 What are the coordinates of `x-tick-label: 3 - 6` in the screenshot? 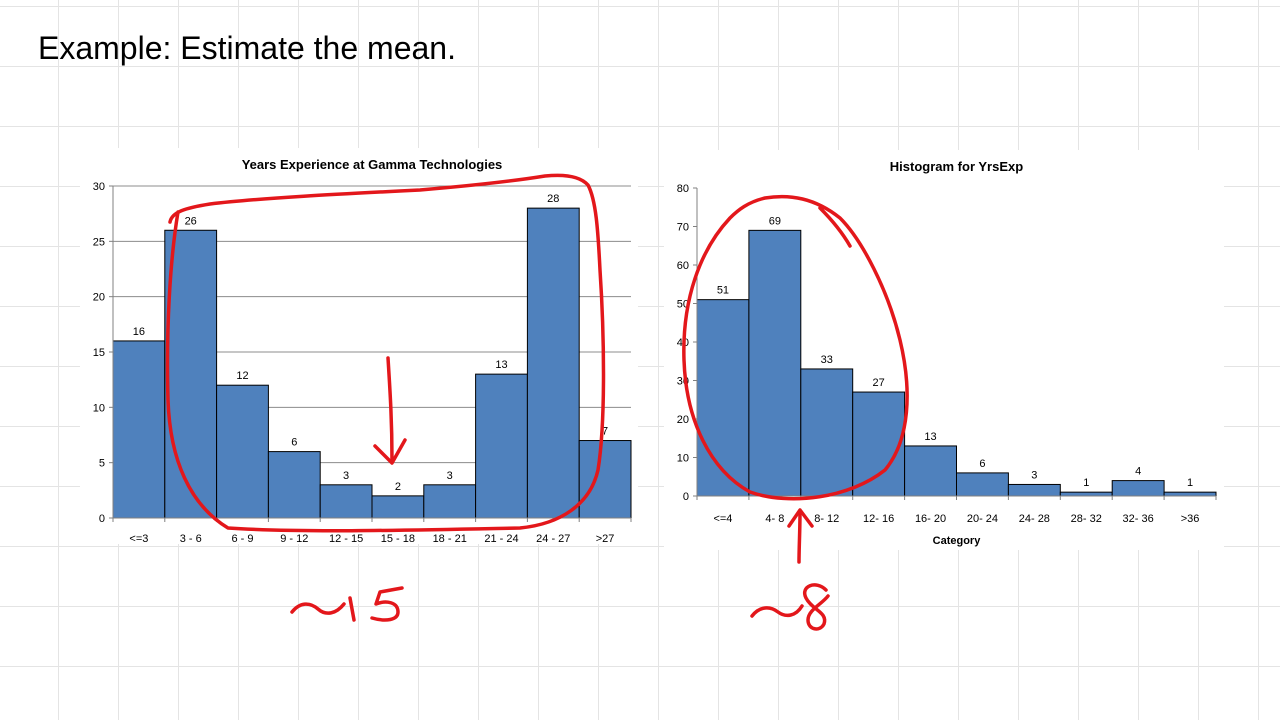 It's located at (191, 538).